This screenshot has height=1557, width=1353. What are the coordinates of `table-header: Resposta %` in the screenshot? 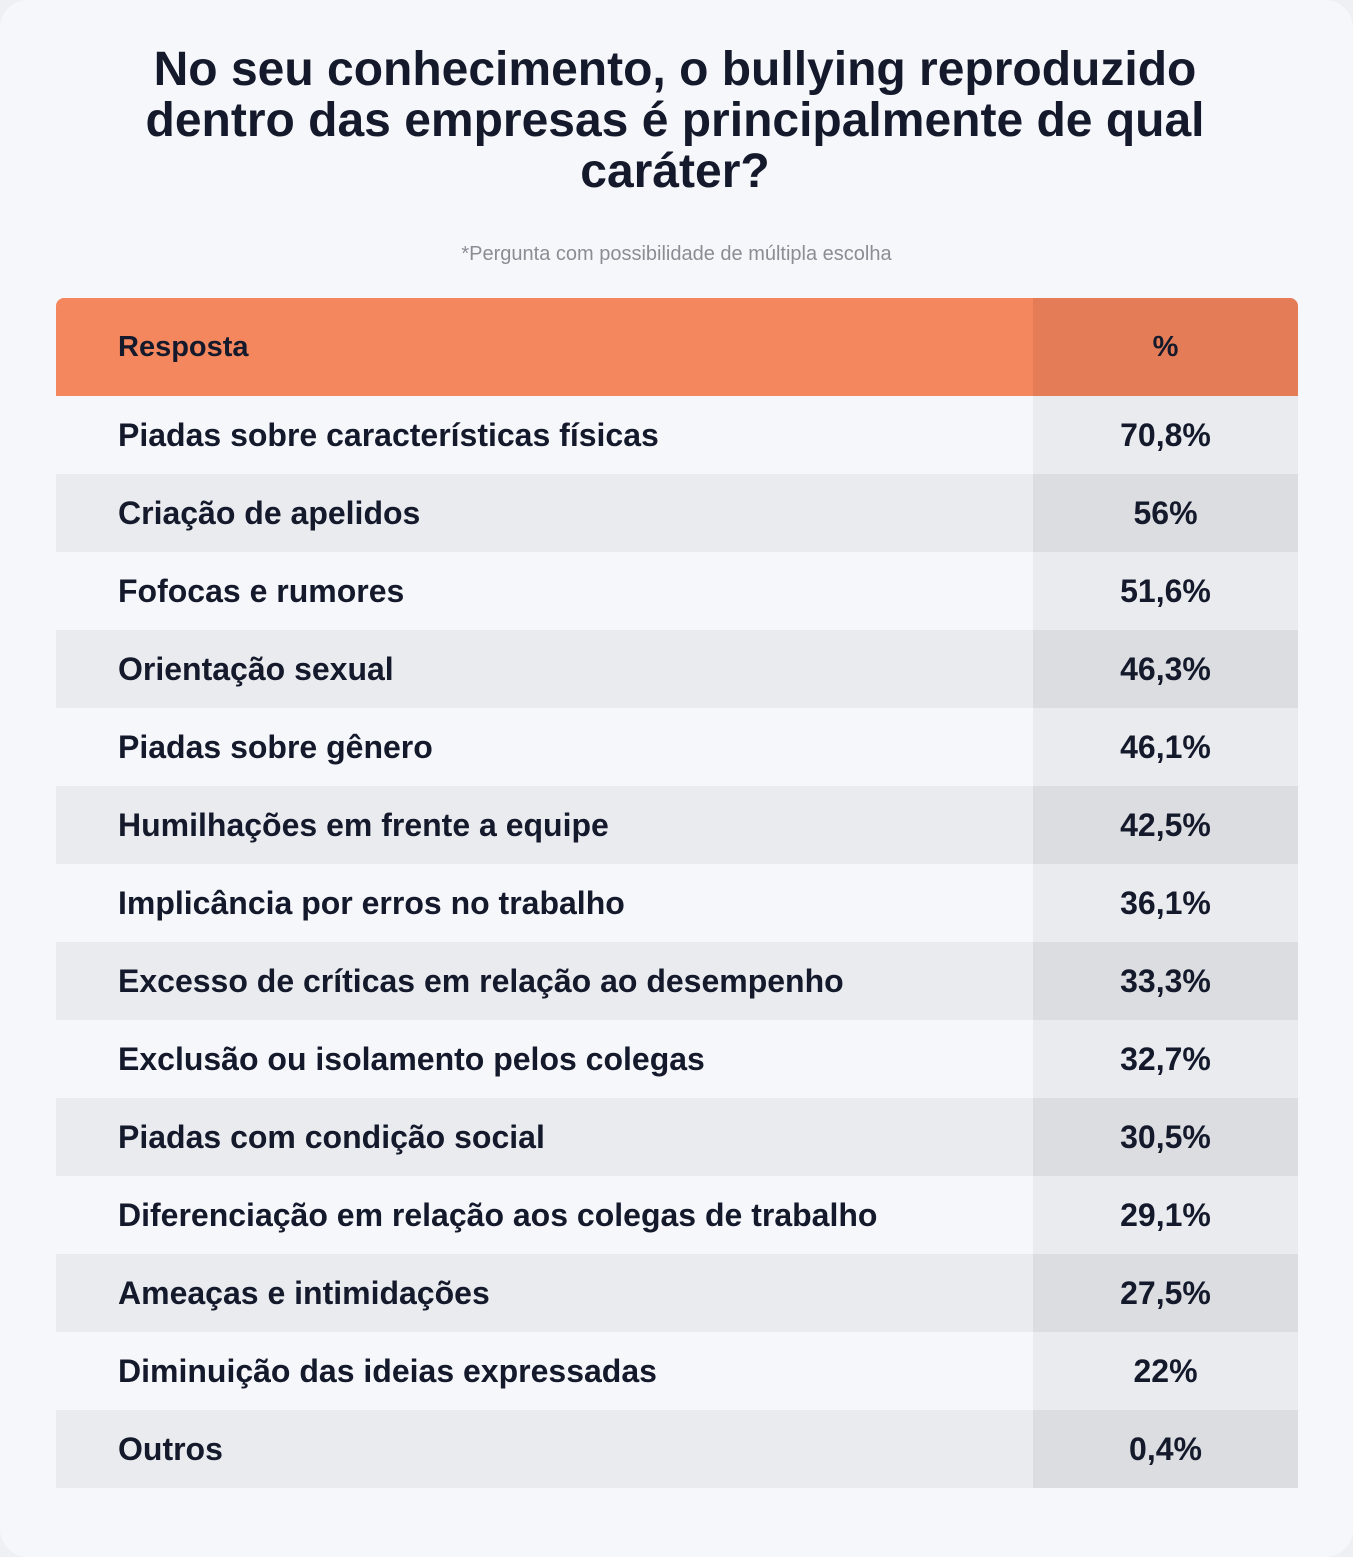 It's located at (677, 347).